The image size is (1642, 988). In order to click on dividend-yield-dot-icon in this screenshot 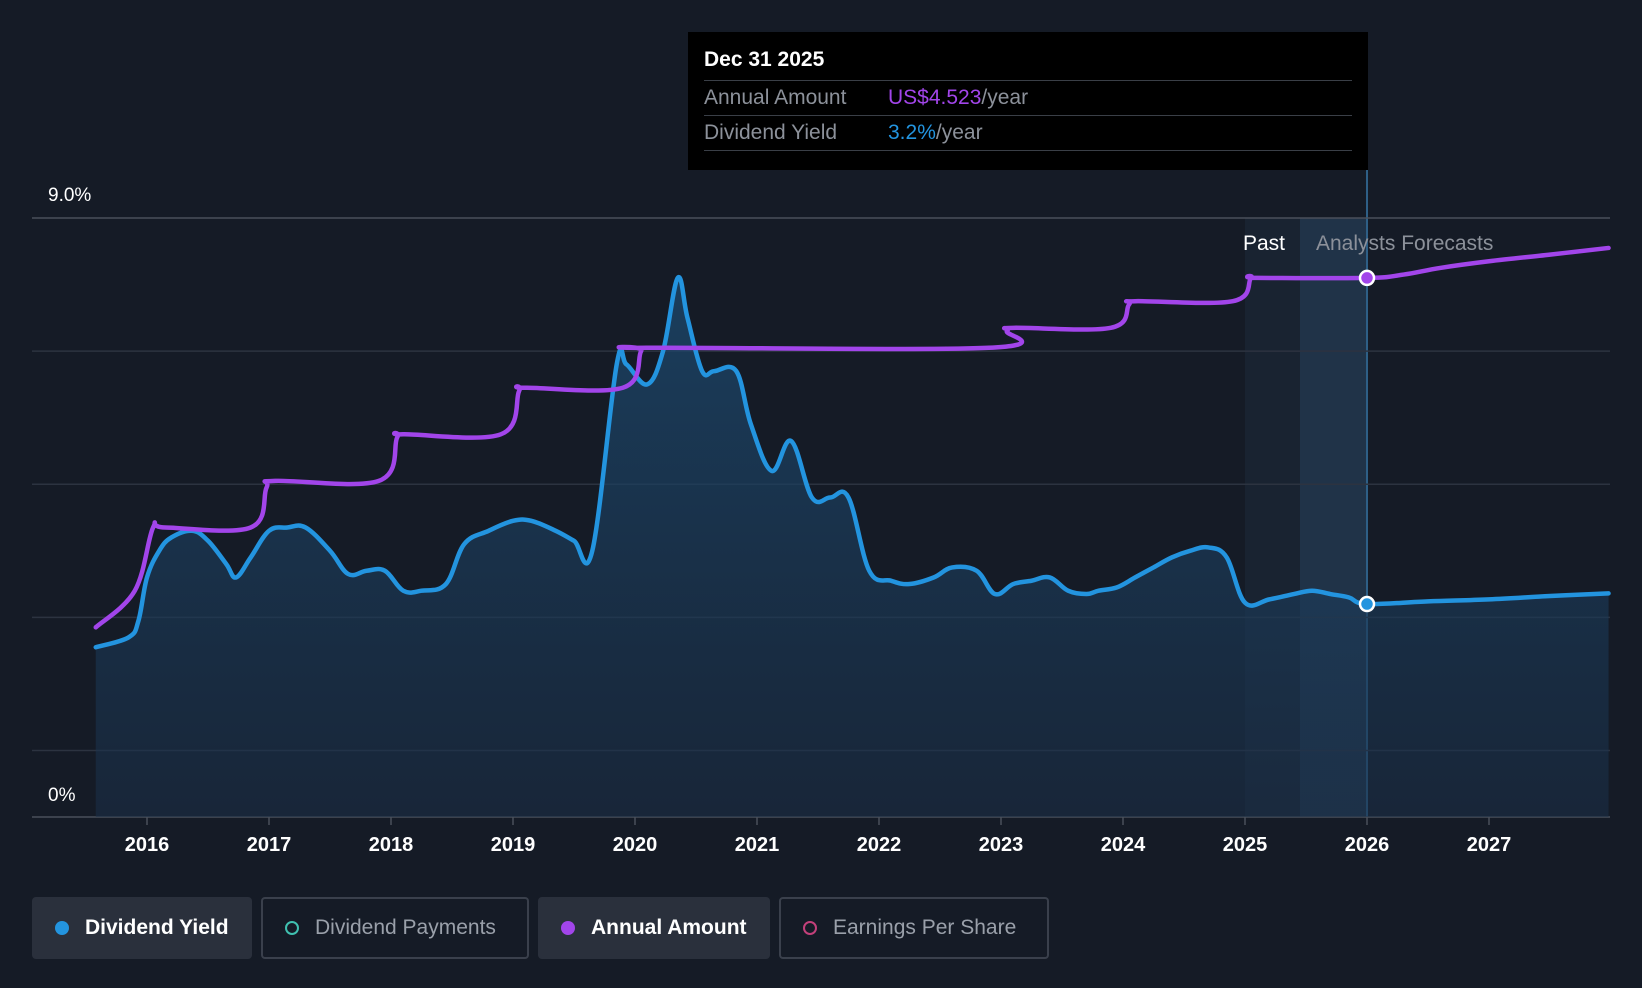, I will do `click(62, 928)`.